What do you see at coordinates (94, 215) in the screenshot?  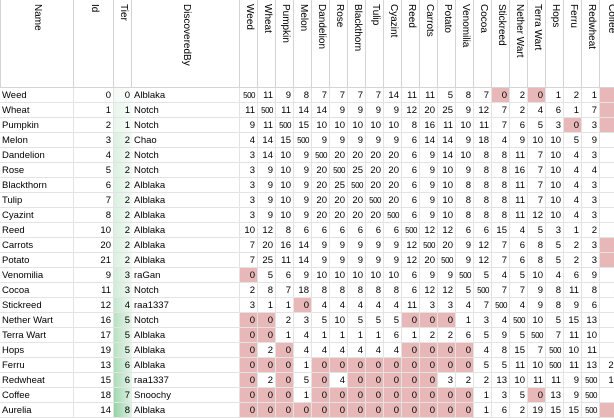 I see `cell-id: 8` at bounding box center [94, 215].